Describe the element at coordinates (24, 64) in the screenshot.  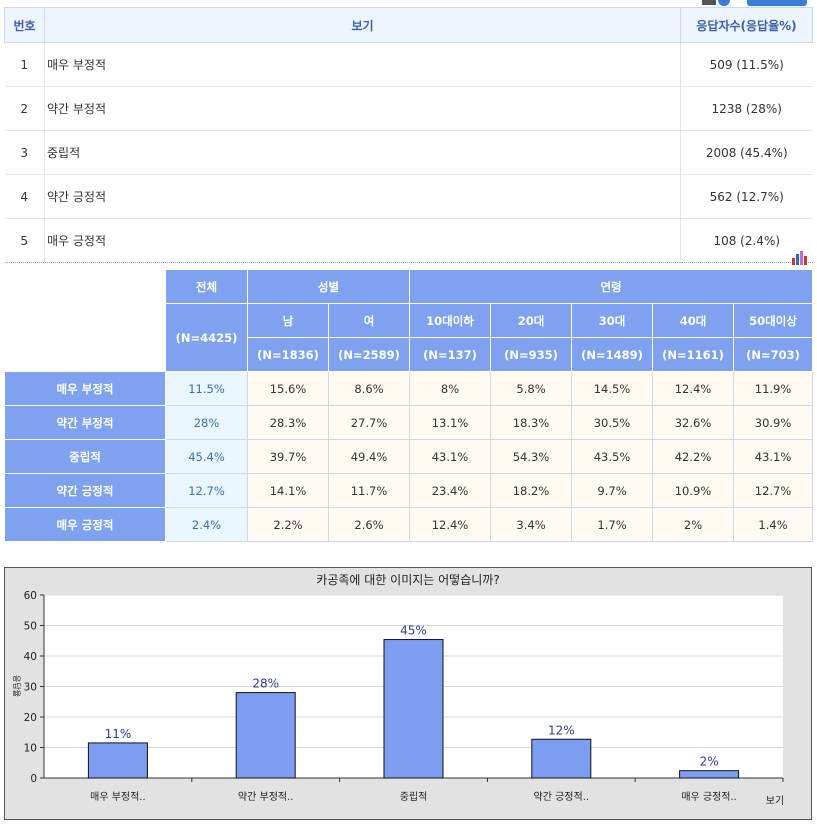
I see `row-number: 1` at that location.